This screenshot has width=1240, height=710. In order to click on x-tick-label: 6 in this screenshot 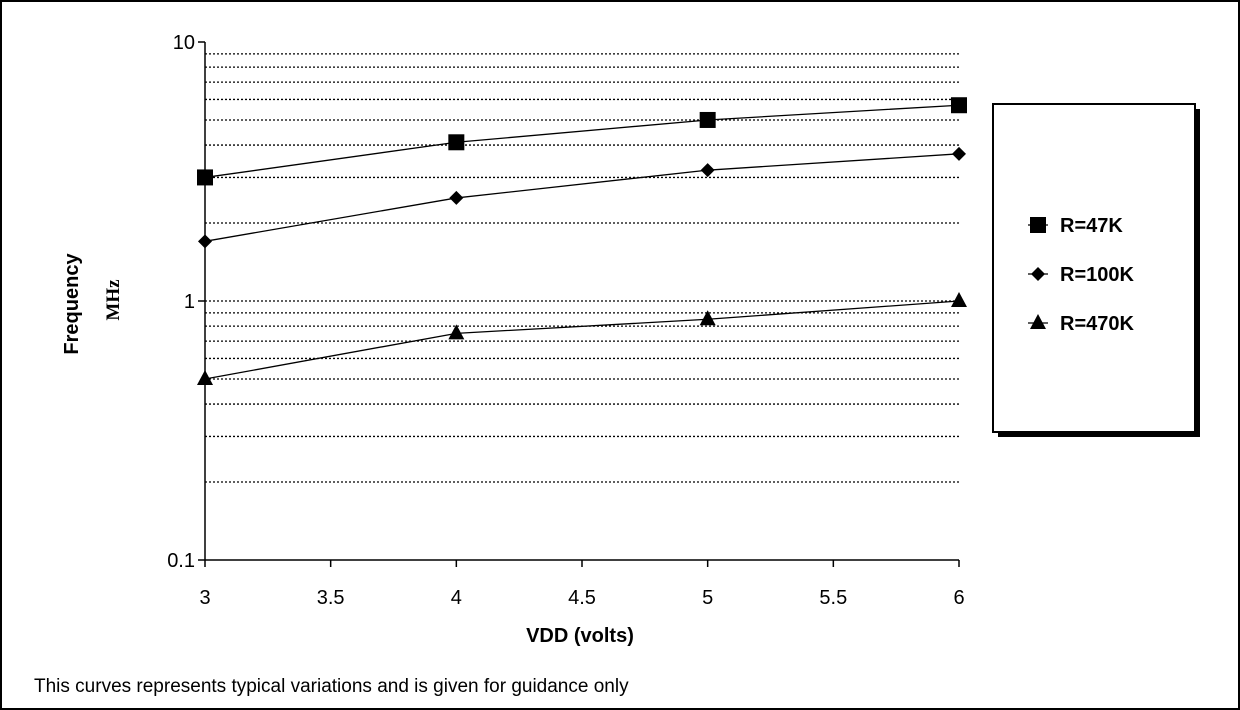, I will do `click(958, 598)`.